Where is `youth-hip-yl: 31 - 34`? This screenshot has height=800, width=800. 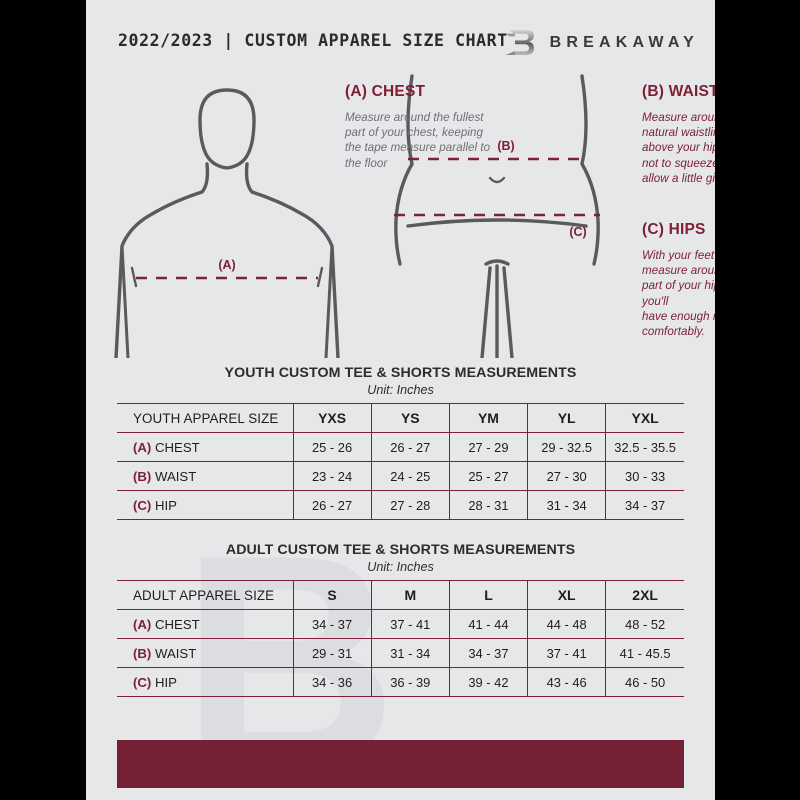
youth-hip-yl: 31 - 34 is located at coordinates (567, 505).